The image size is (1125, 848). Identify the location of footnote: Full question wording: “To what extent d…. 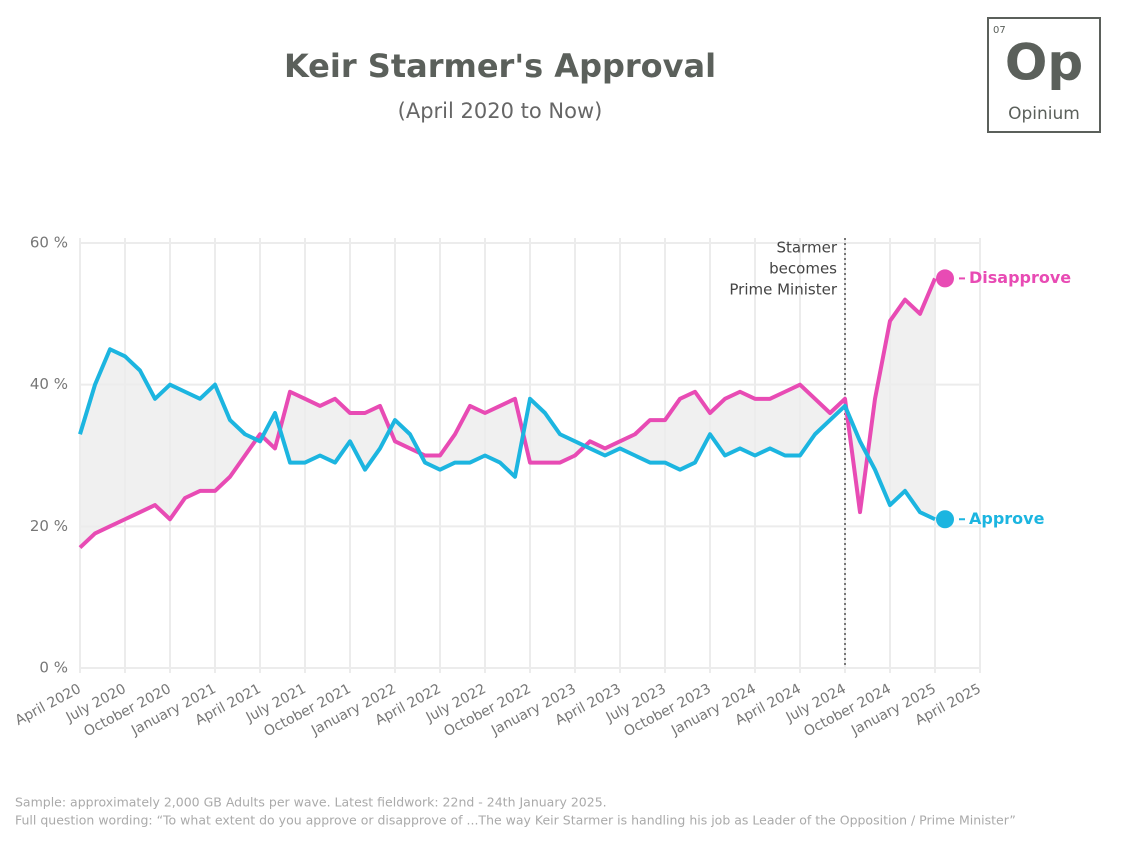
(515, 820).